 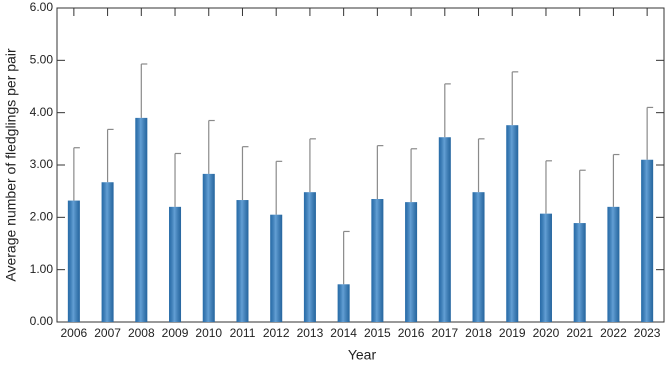 What do you see at coordinates (42, 112) in the screenshot?
I see `y-tick-label: 4.00` at bounding box center [42, 112].